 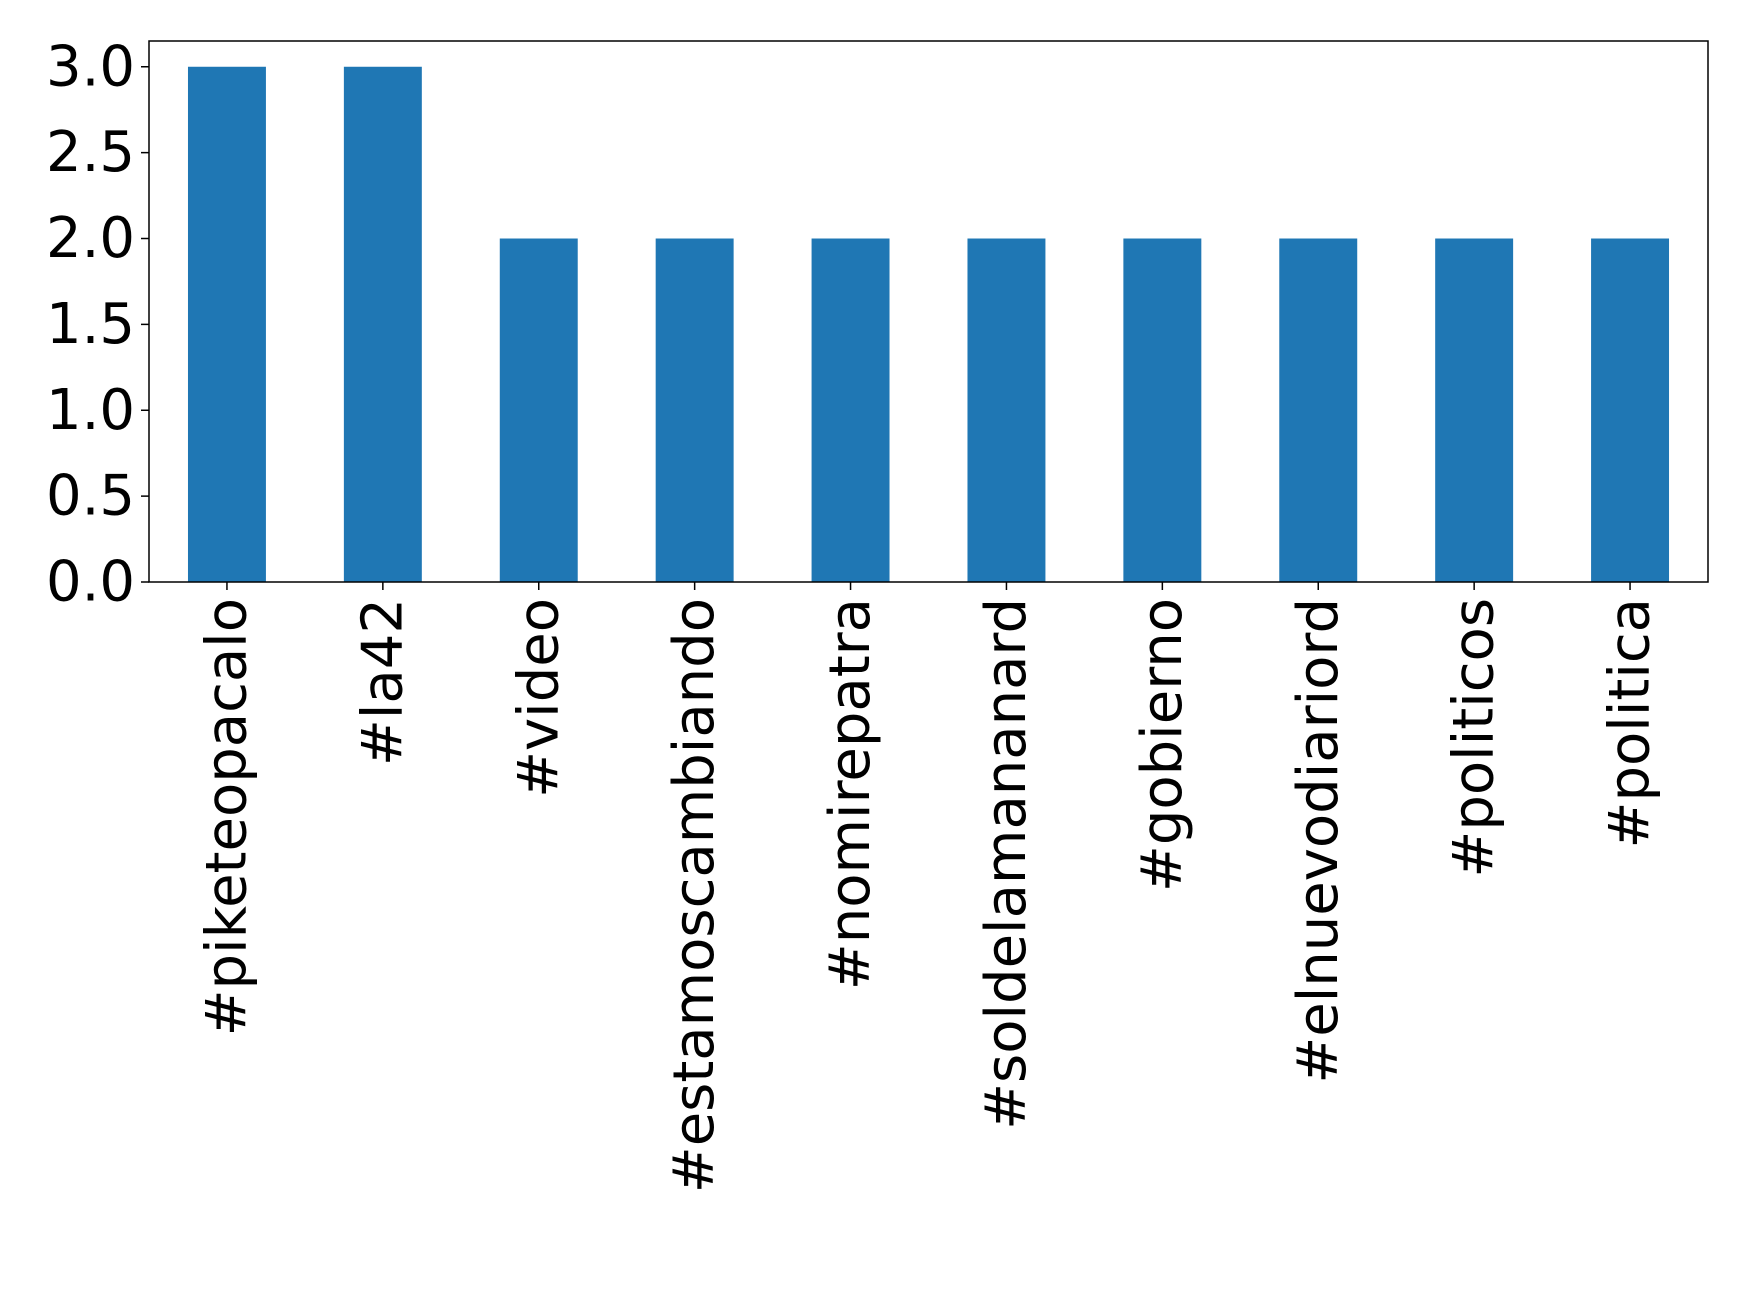 What do you see at coordinates (538, 698) in the screenshot?
I see `x-tick-label: #video` at bounding box center [538, 698].